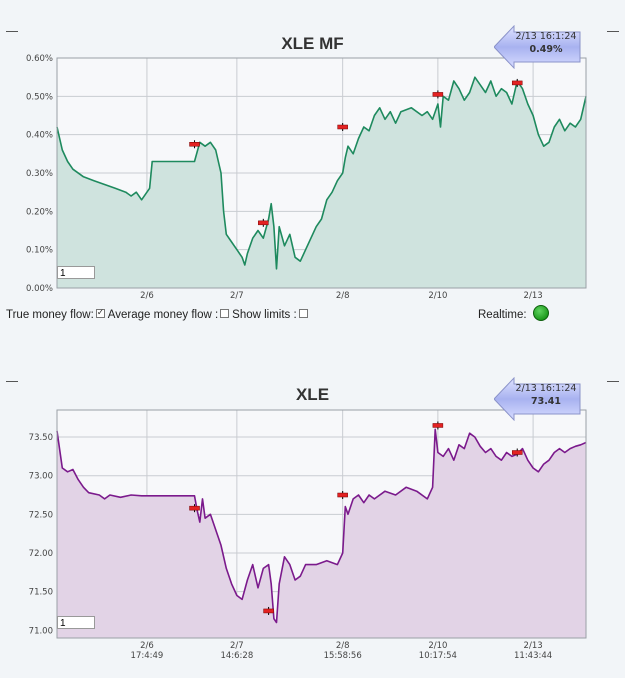  I want to click on value-callout: 2/13 16:1:24 73.41, so click(538, 399).